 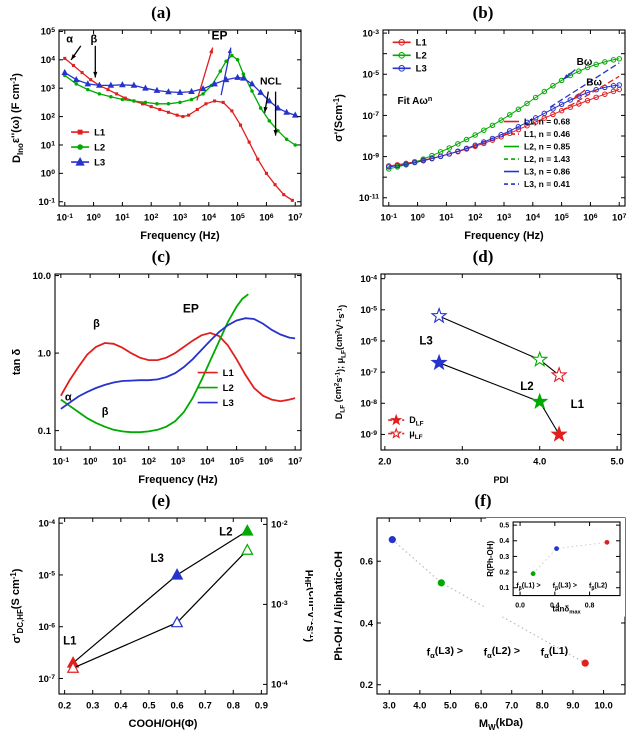 I want to click on panel-d-label: (d), so click(x=483, y=256).